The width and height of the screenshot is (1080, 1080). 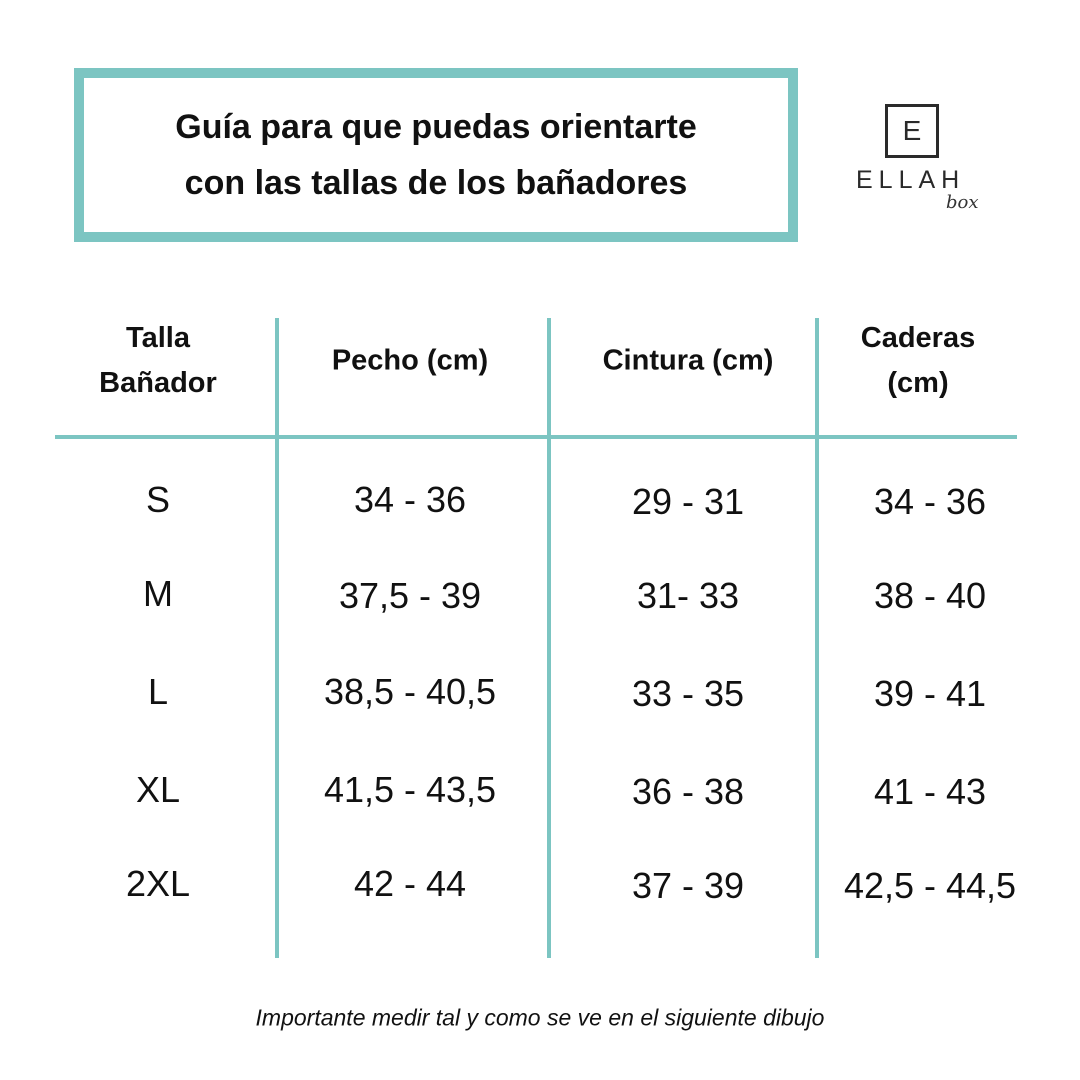 I want to click on measure-cell: 41 - 43, so click(x=930, y=791).